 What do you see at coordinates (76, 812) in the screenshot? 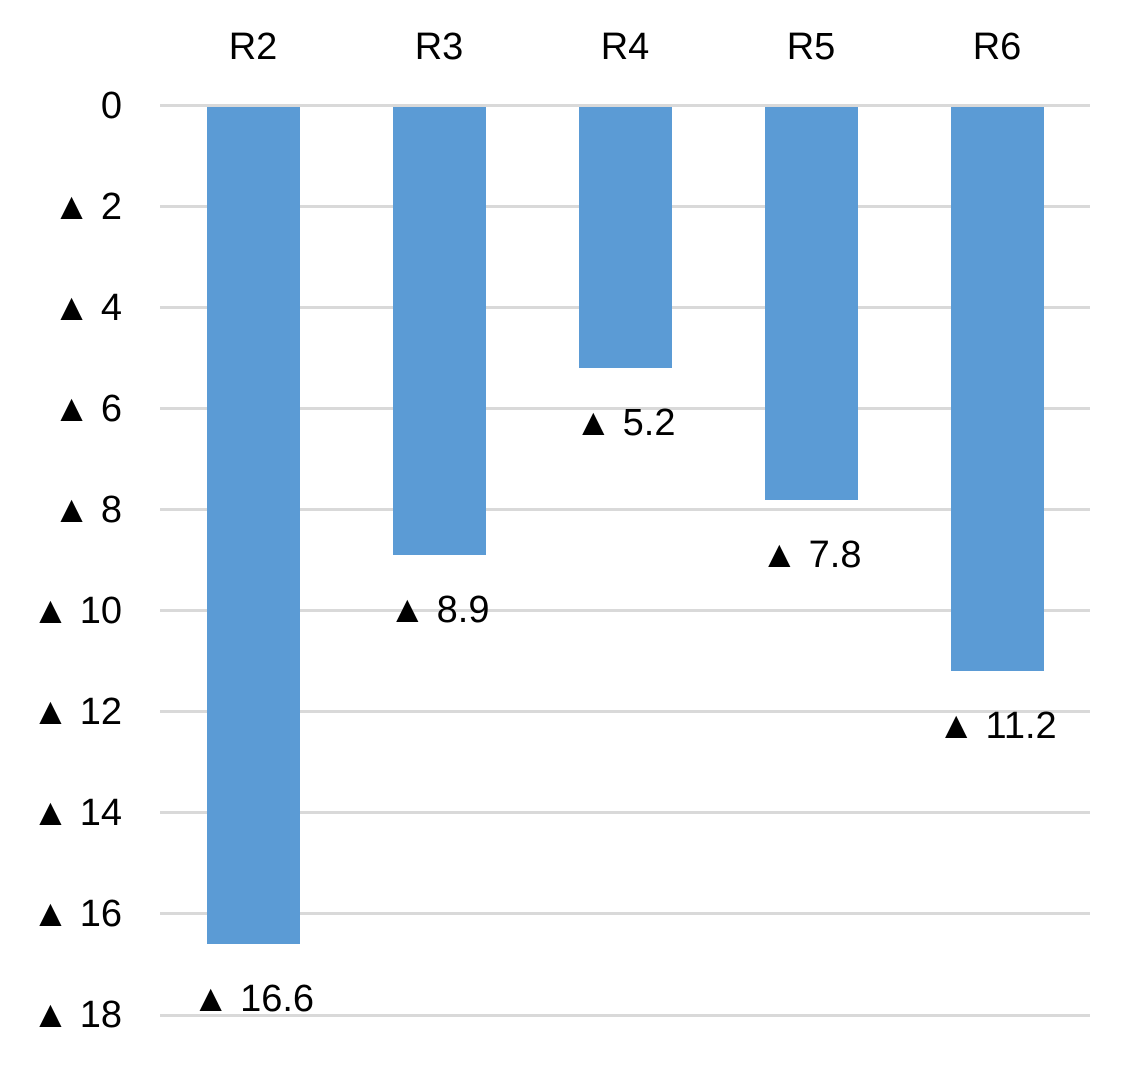
I see `y-axis-tick-label: ▲ 14` at bounding box center [76, 812].